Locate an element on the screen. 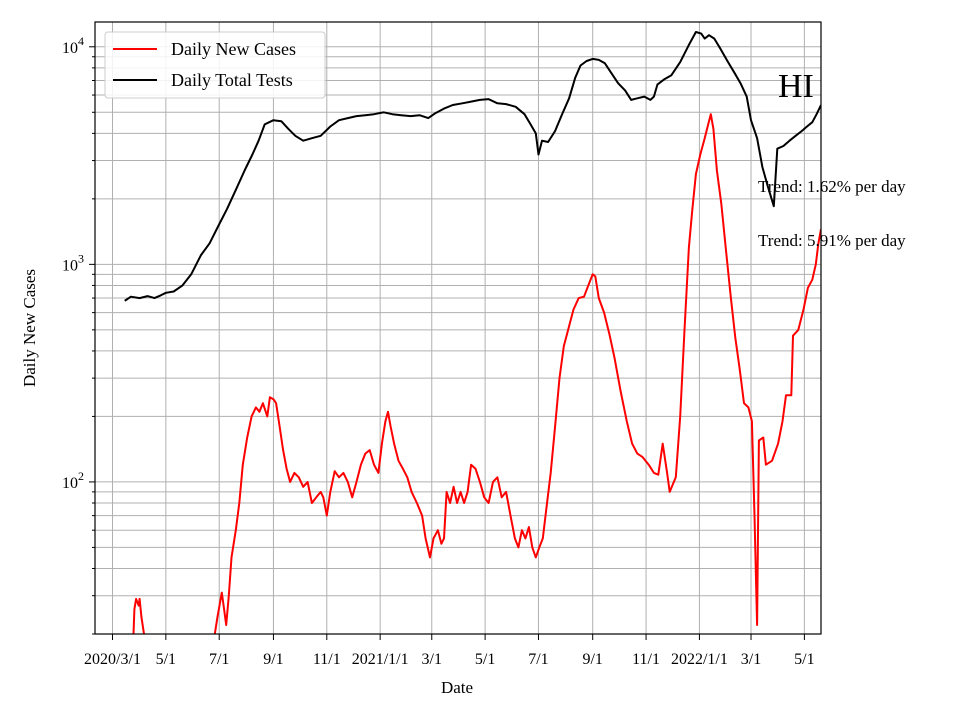 The width and height of the screenshot is (960, 720). y-tick-label: 10² is located at coordinates (73, 480).